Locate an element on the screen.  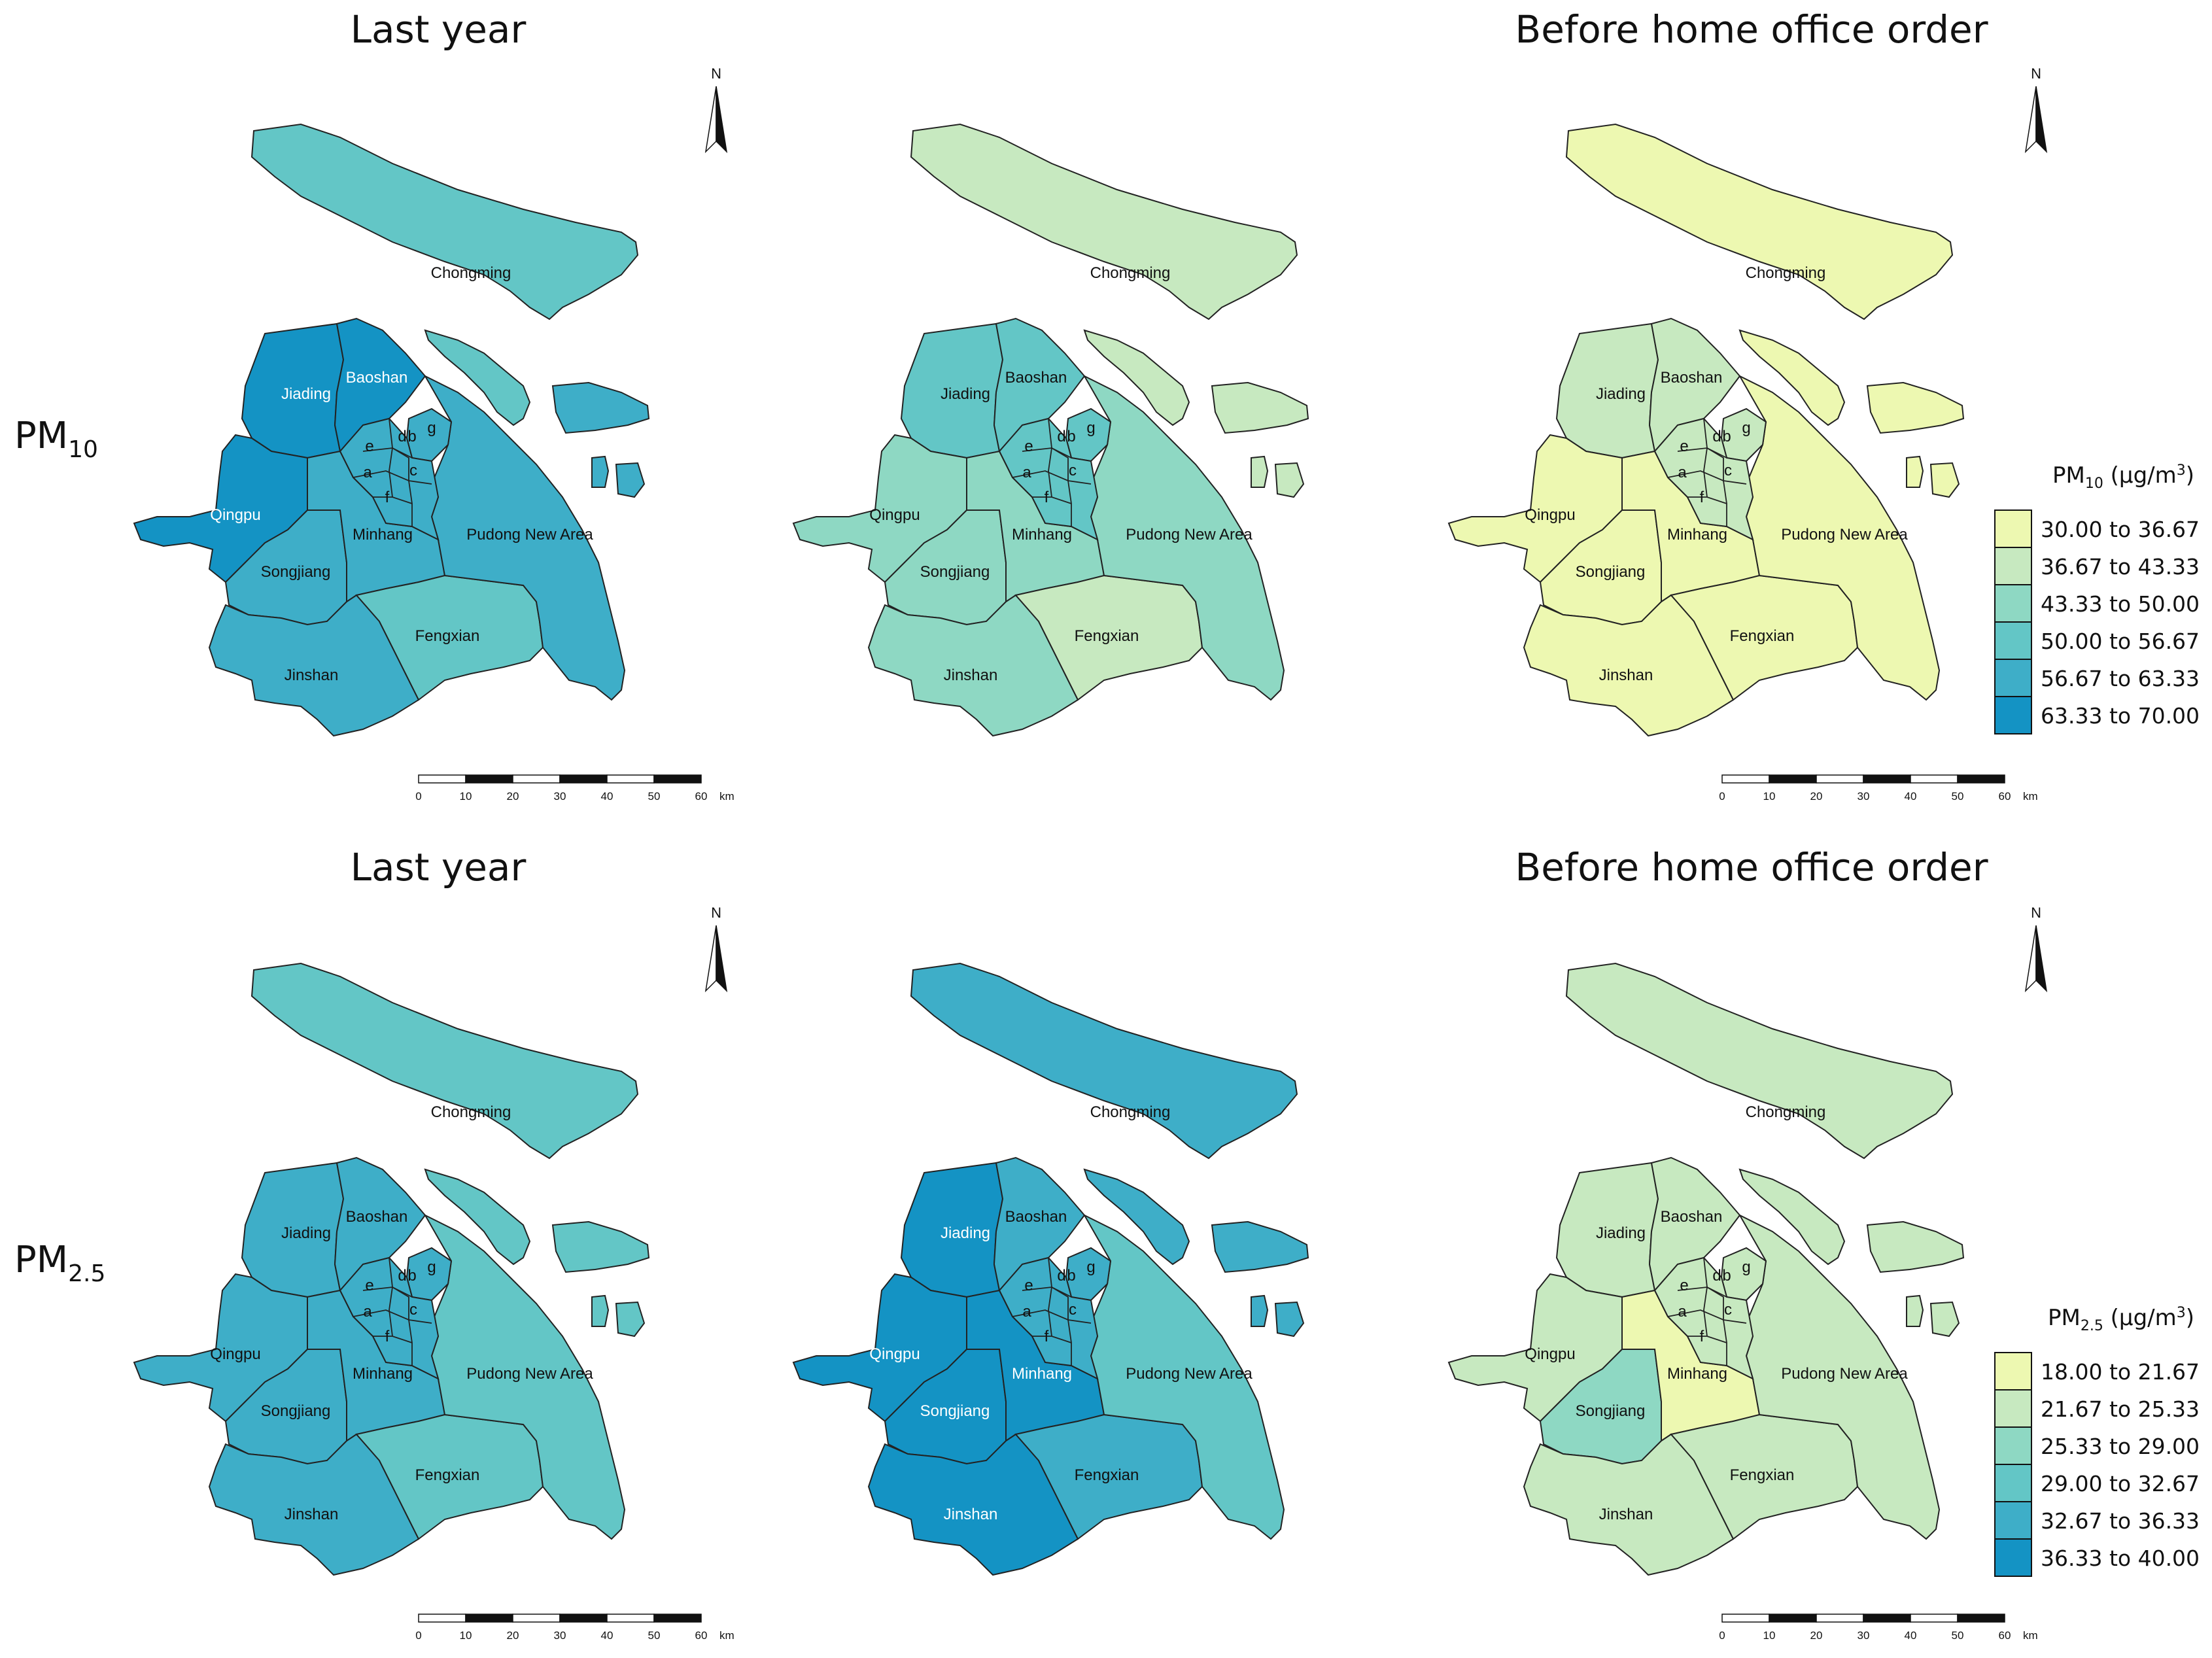
district-label-c: c is located at coordinates (1073, 470).